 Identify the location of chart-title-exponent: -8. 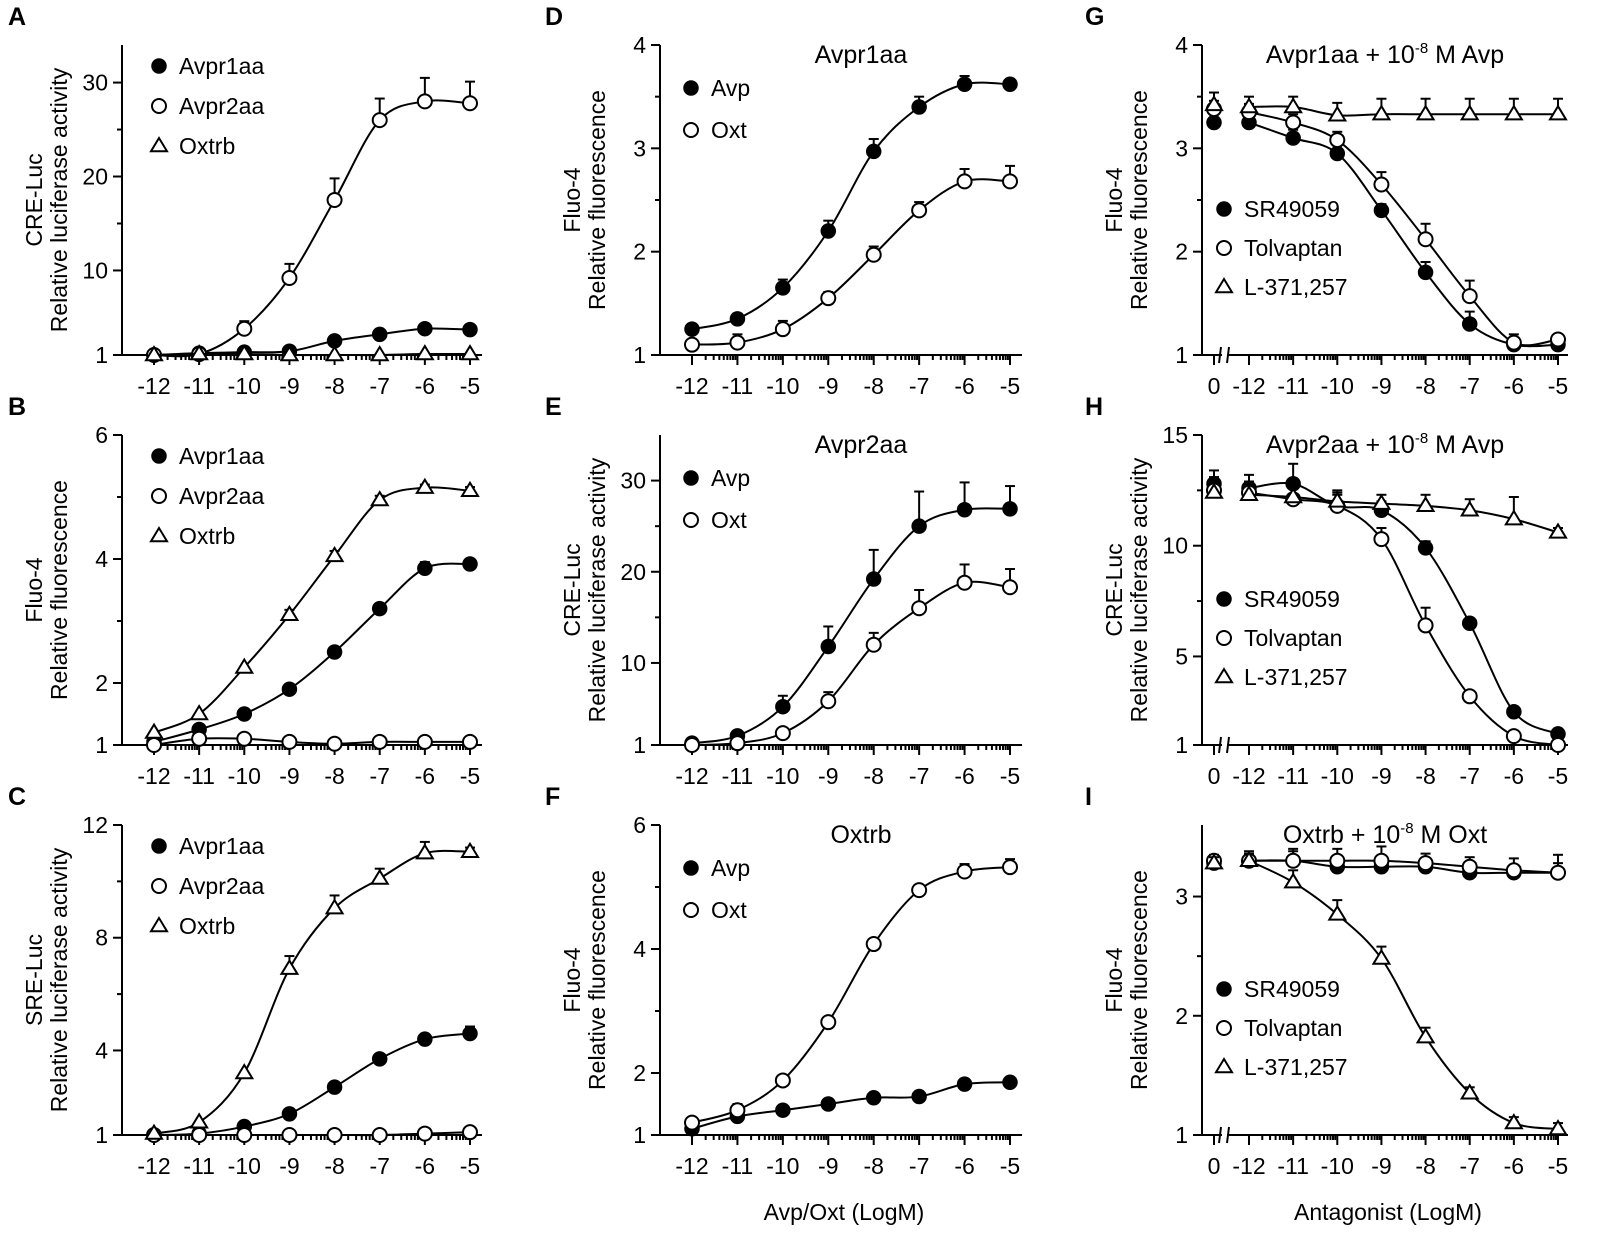
(1421, 48).